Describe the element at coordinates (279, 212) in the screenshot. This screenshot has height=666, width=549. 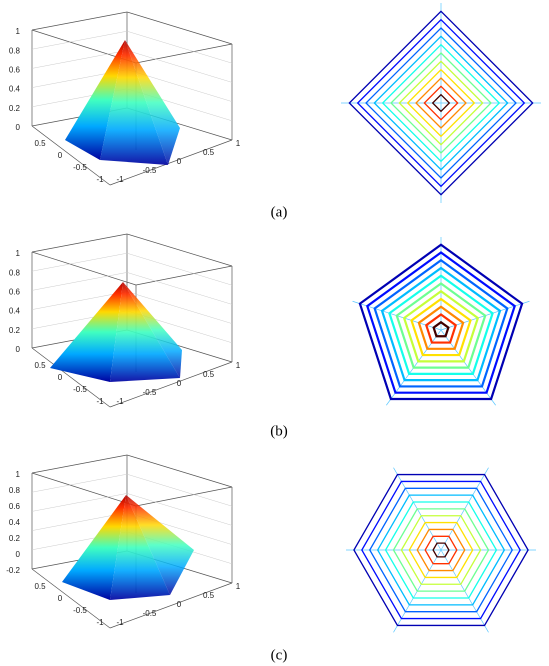
I see `caption: (a)` at that location.